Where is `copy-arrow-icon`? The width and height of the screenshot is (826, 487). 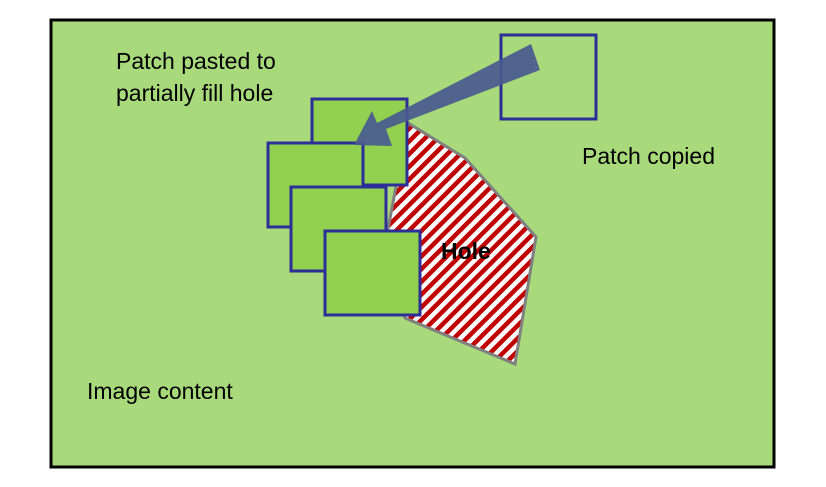 copy-arrow-icon is located at coordinates (447, 95).